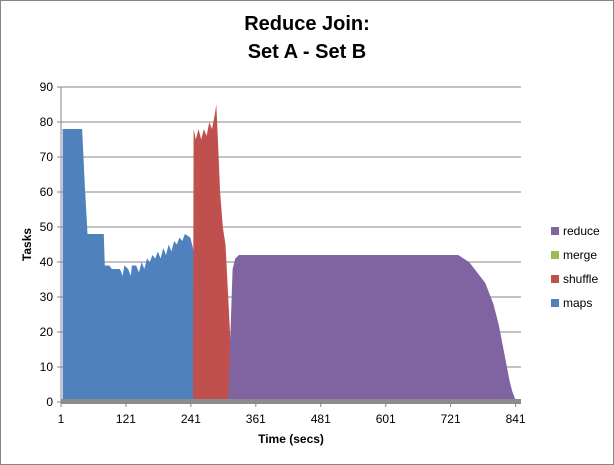 The image size is (614, 465). What do you see at coordinates (47, 192) in the screenshot?
I see `y-tick-label: 60` at bounding box center [47, 192].